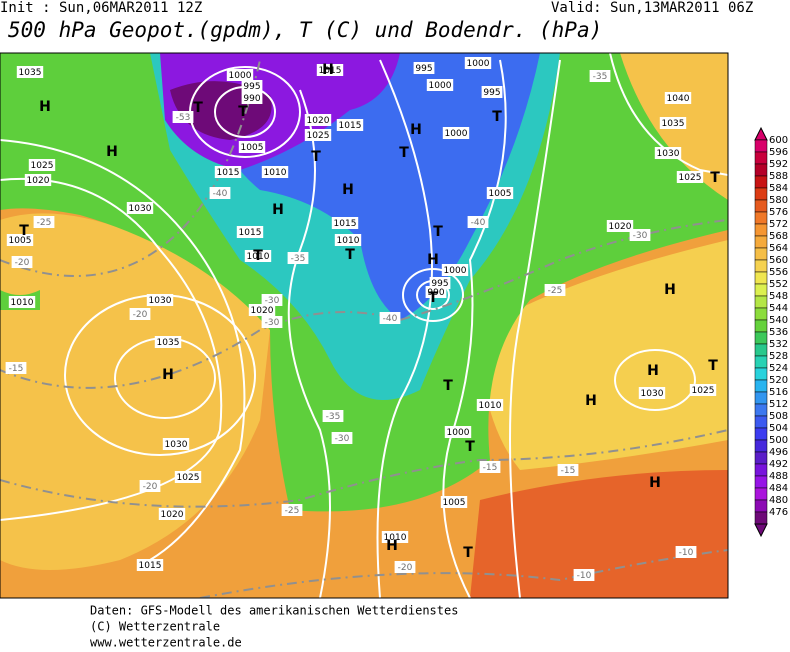 This screenshot has width=790, height=652. What do you see at coordinates (778, 452) in the screenshot?
I see `colorbar-label: 496` at bounding box center [778, 452].